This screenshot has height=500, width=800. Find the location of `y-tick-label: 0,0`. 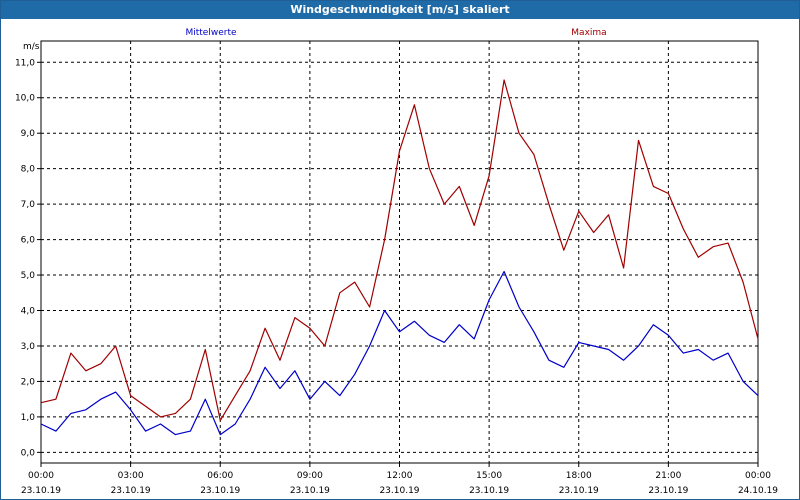

y-tick-label: 0,0 is located at coordinates (28, 453).